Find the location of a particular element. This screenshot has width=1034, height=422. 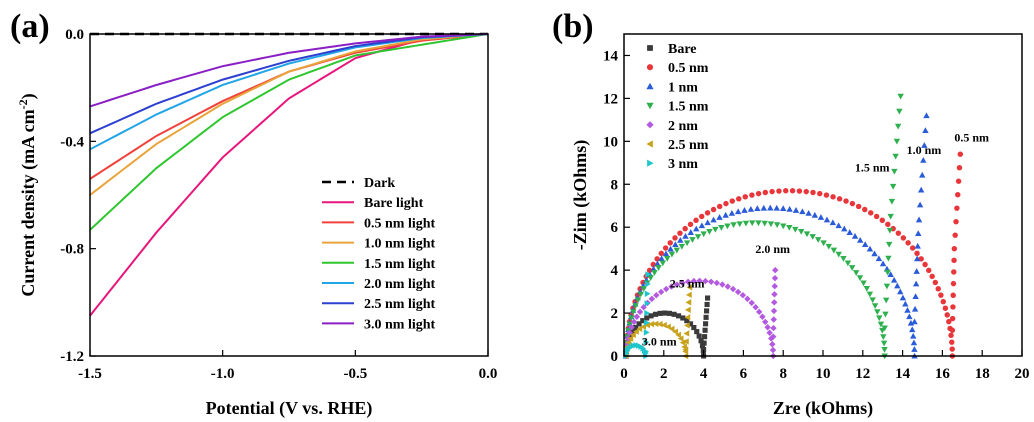

annotation-label: 1.0 nm is located at coordinates (924, 150).